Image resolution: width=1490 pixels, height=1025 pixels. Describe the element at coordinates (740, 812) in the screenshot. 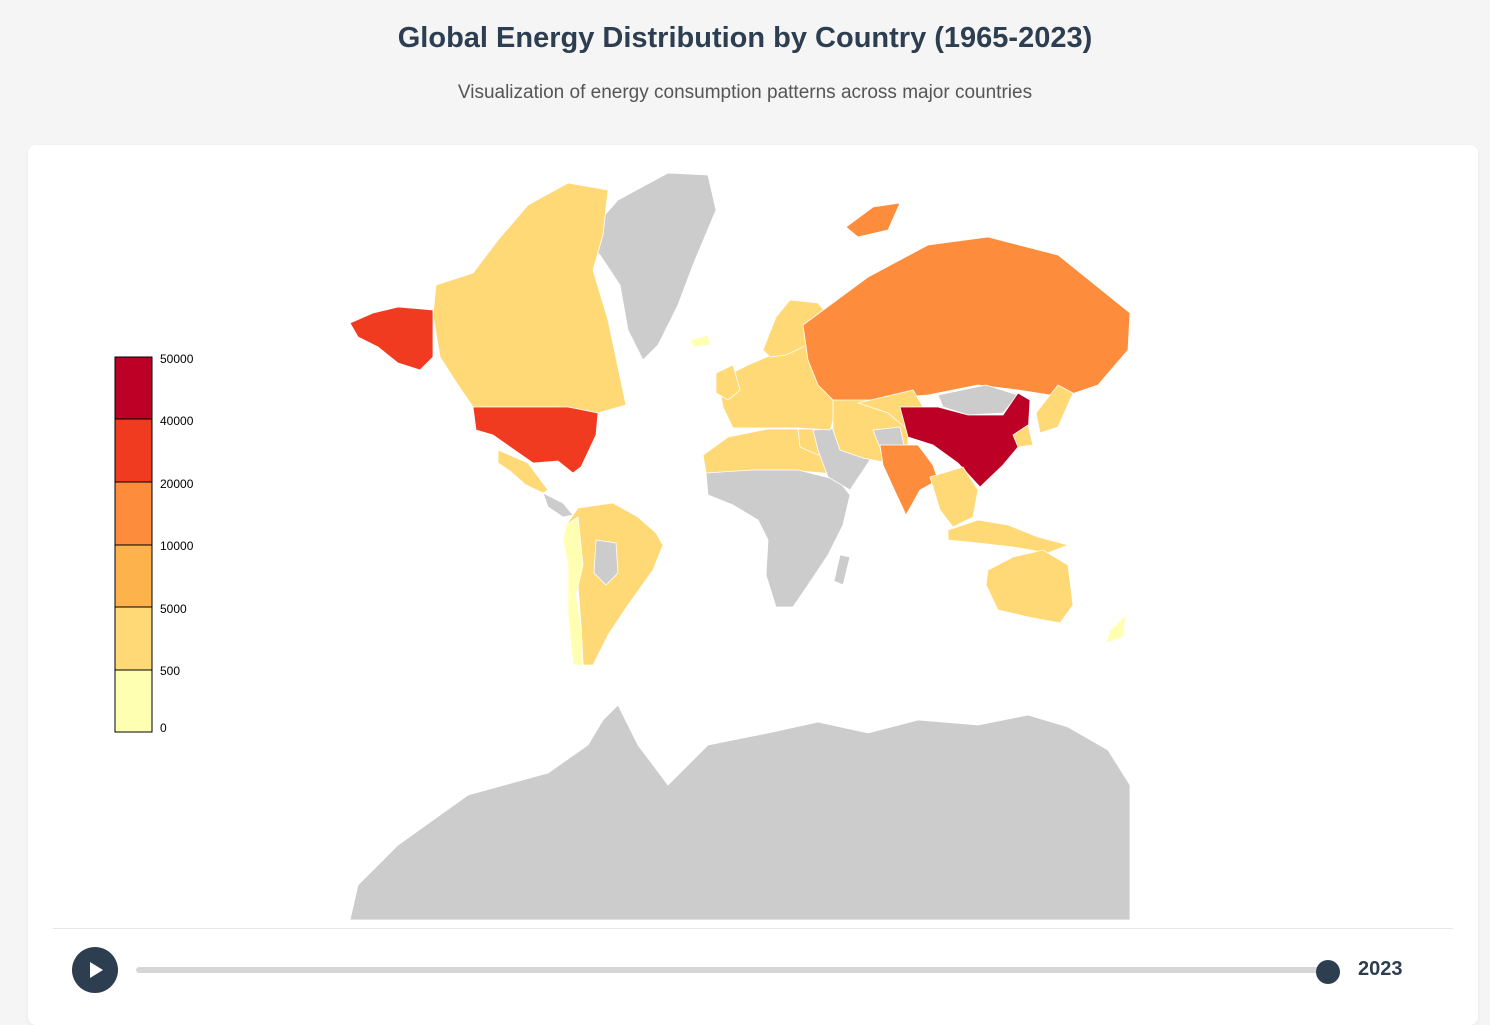

I see `region-antarctica` at that location.